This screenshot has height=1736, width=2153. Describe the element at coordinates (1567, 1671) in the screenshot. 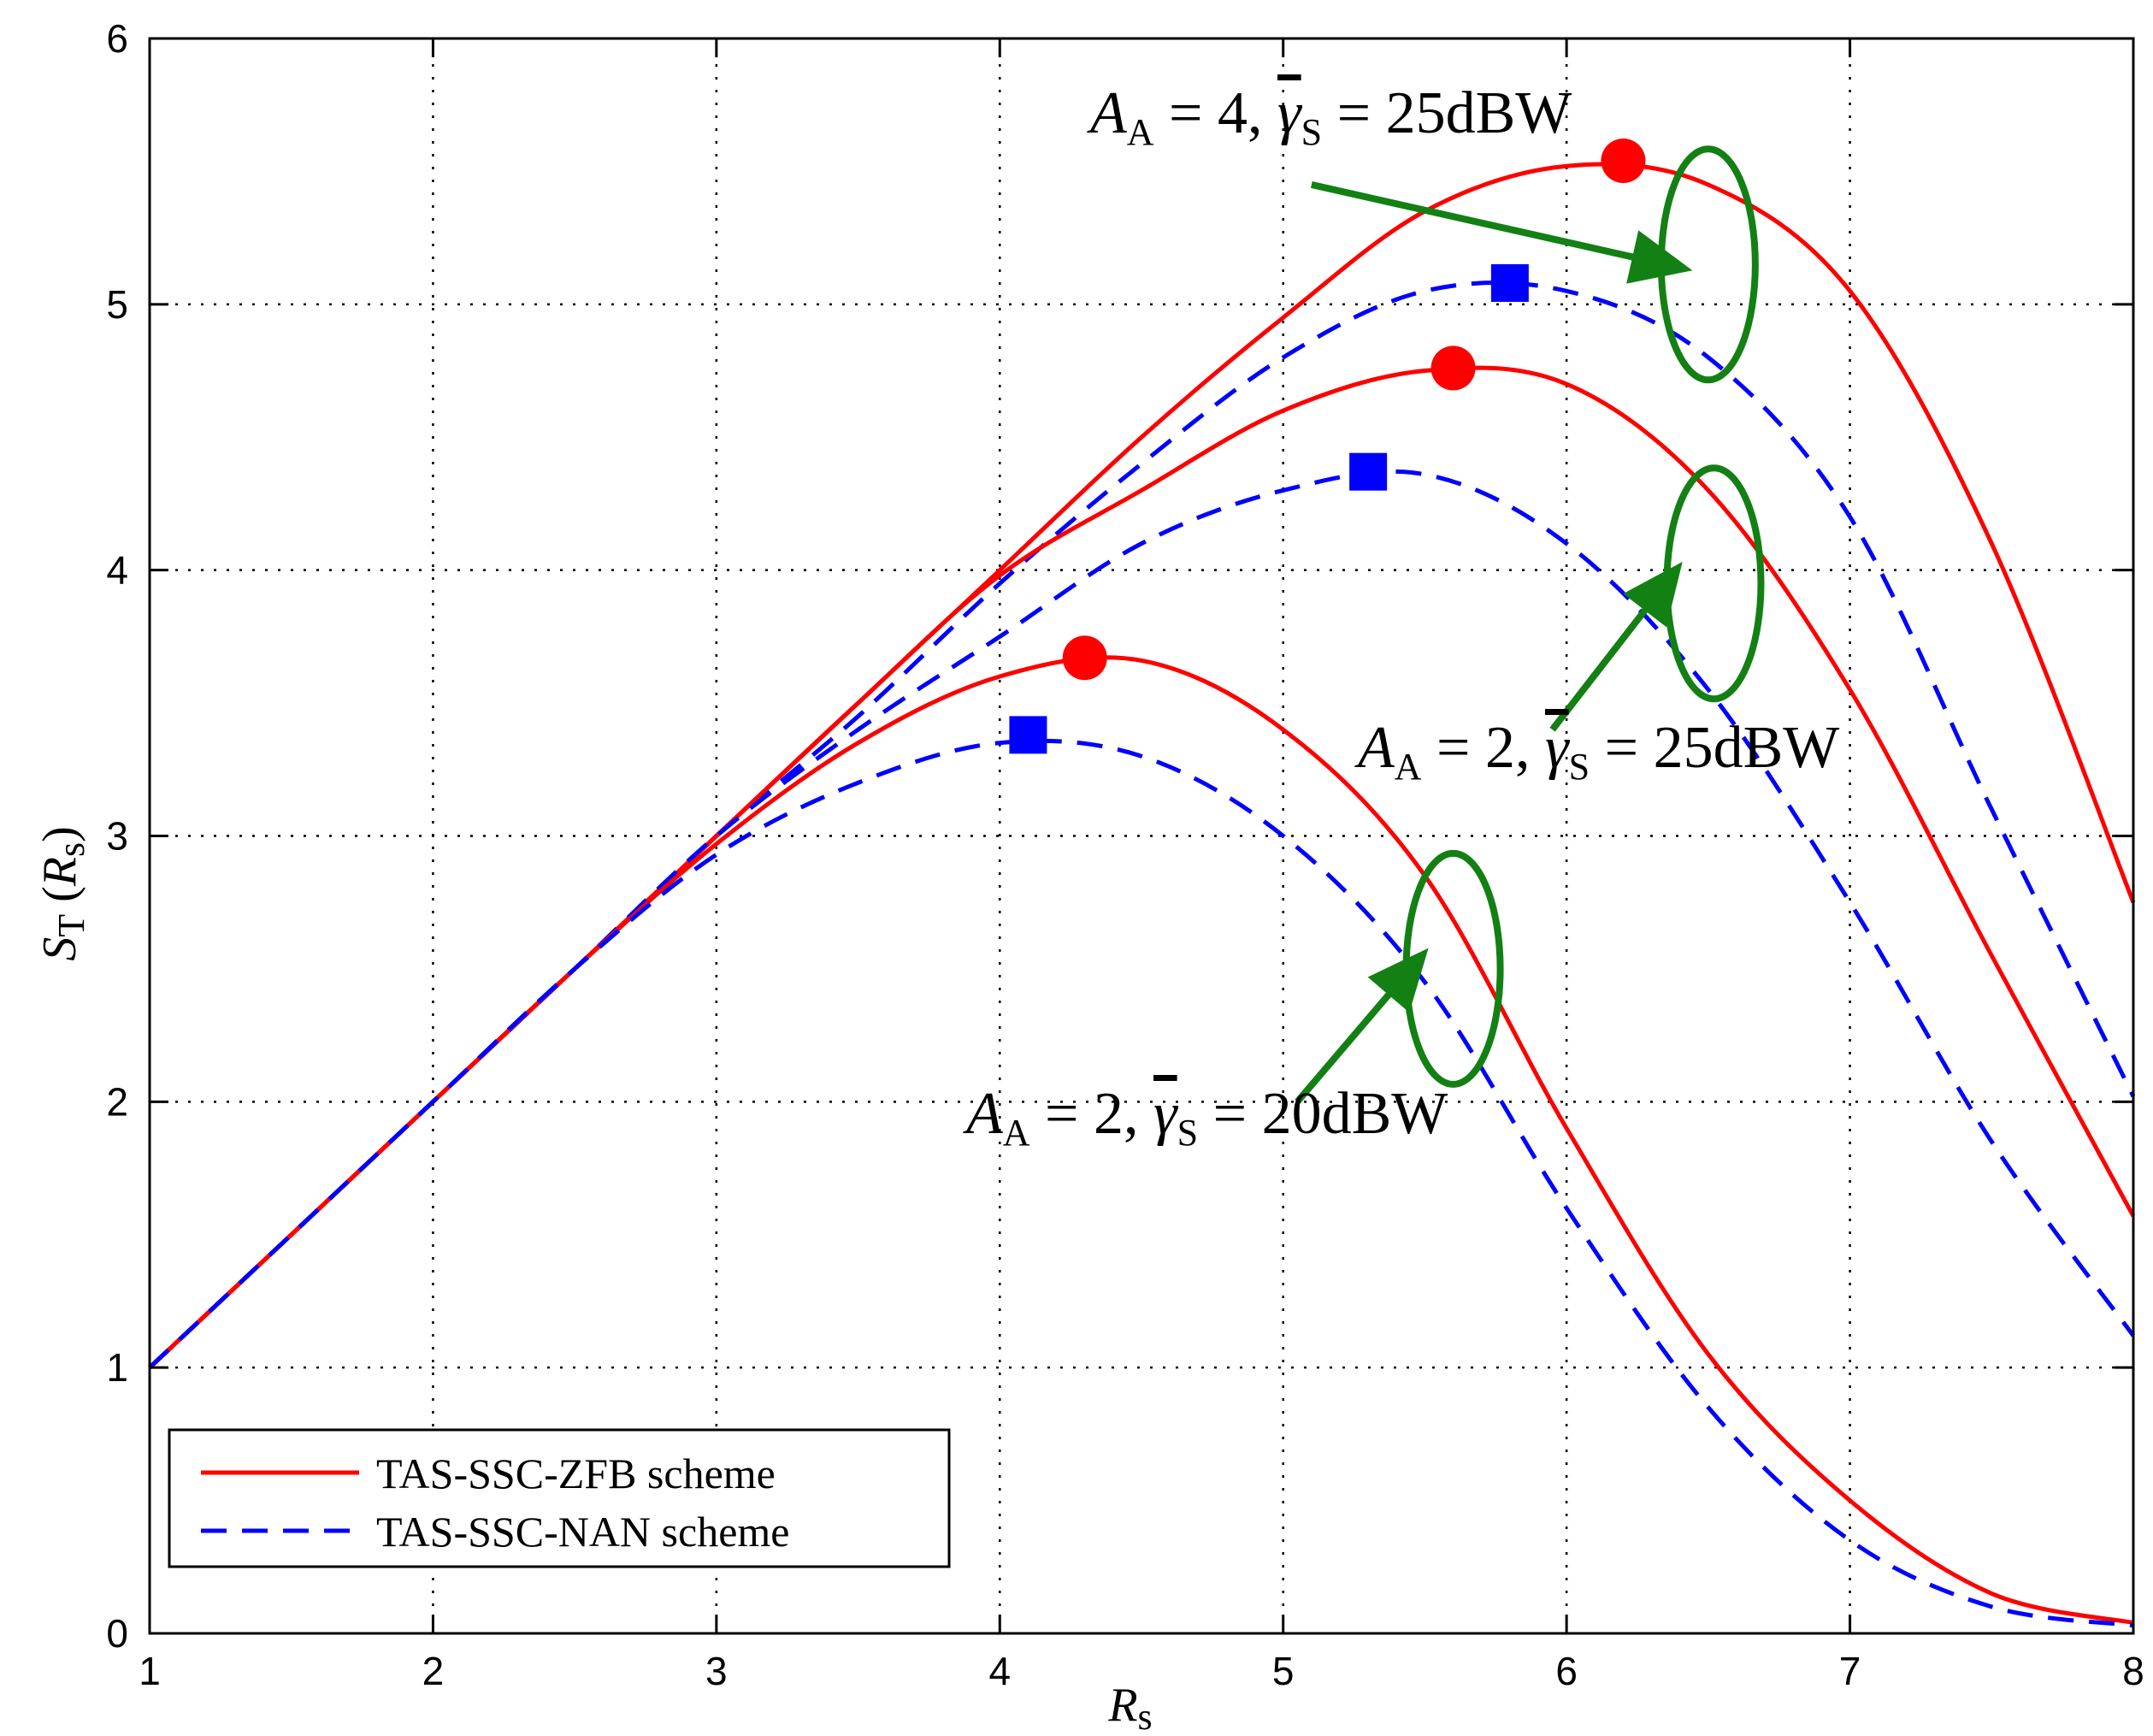

I see `x-tick-label-6: 6` at that location.